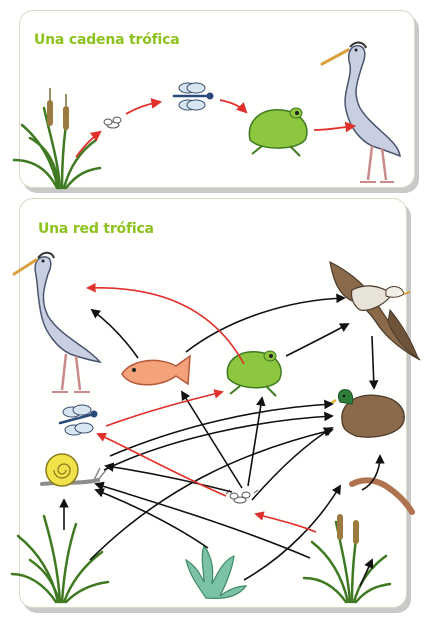 The height and width of the screenshot is (621, 434). I want to click on web-eagle, so click(375, 310).